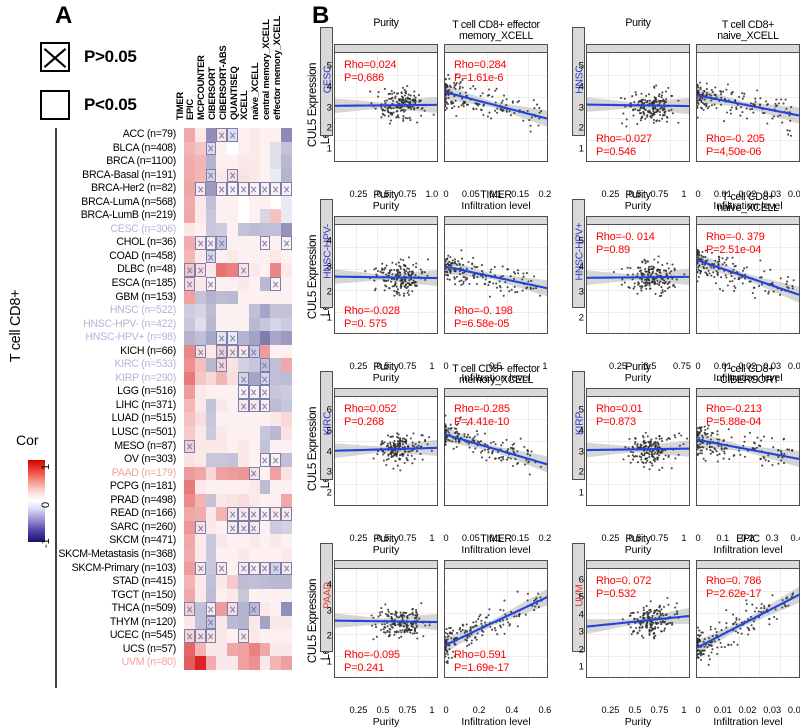 Image resolution: width=800 pixels, height=728 pixels. What do you see at coordinates (386, 200) in the screenshot?
I see `x-axis: 0.25 0.5 0.75 1.0 Purity` at bounding box center [386, 200].